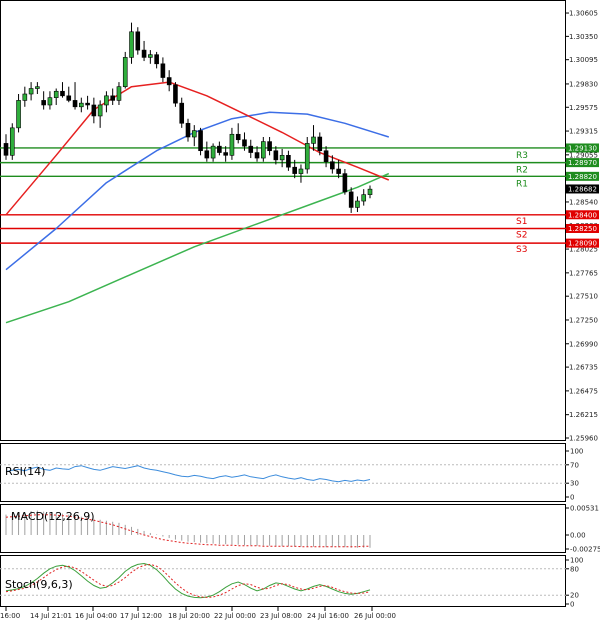  I want to click on price-tick-label: 1.29315, so click(583, 132).